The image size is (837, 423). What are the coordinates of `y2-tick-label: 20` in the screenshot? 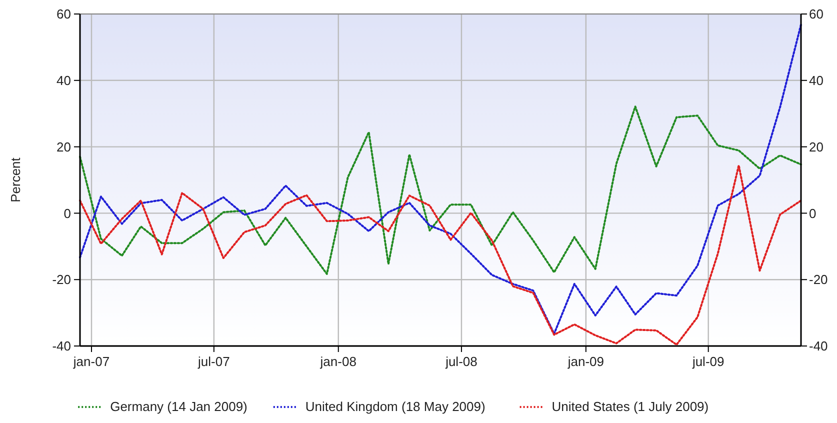 It's located at (816, 146).